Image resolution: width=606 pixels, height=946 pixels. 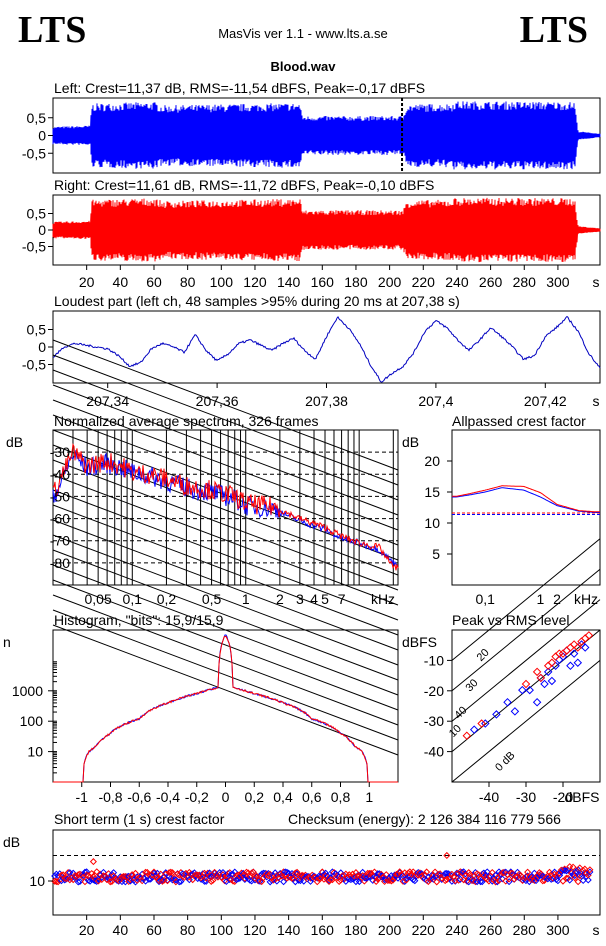 I want to click on right-channel-waveform, so click(x=326, y=230).